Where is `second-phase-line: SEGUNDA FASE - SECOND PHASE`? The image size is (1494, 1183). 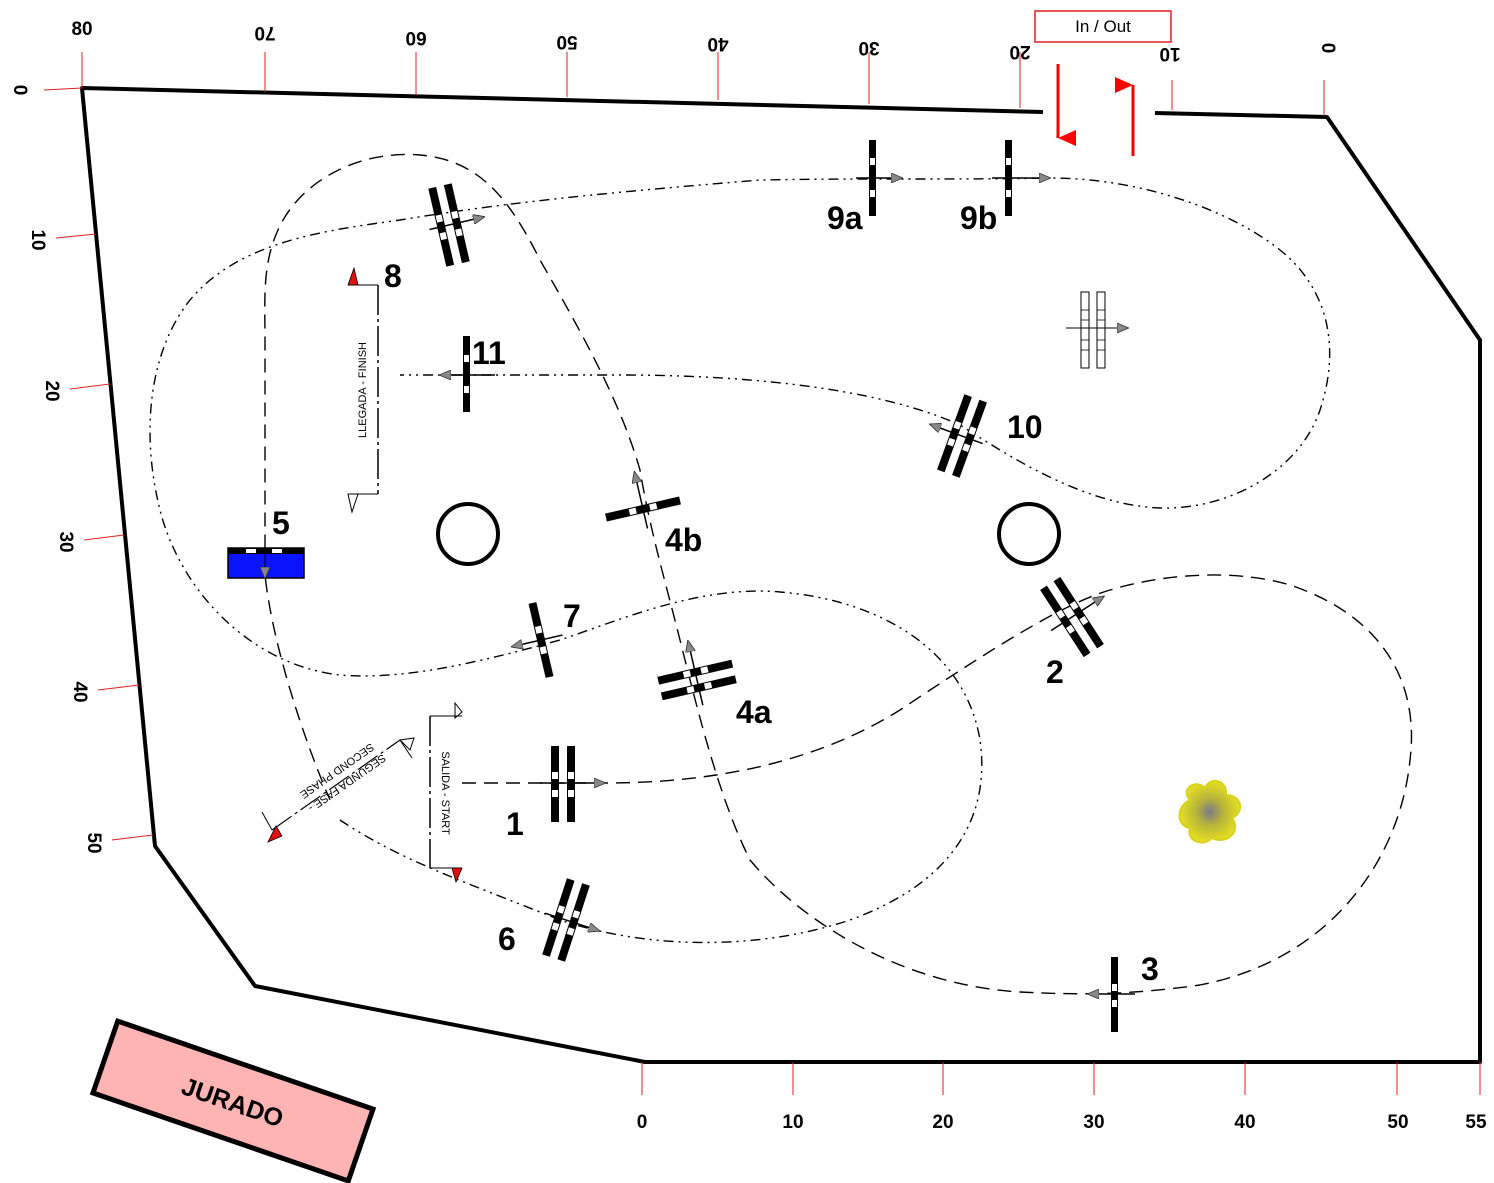 second-phase-line: SEGUNDA FASE - SECOND PHASE is located at coordinates (338, 790).